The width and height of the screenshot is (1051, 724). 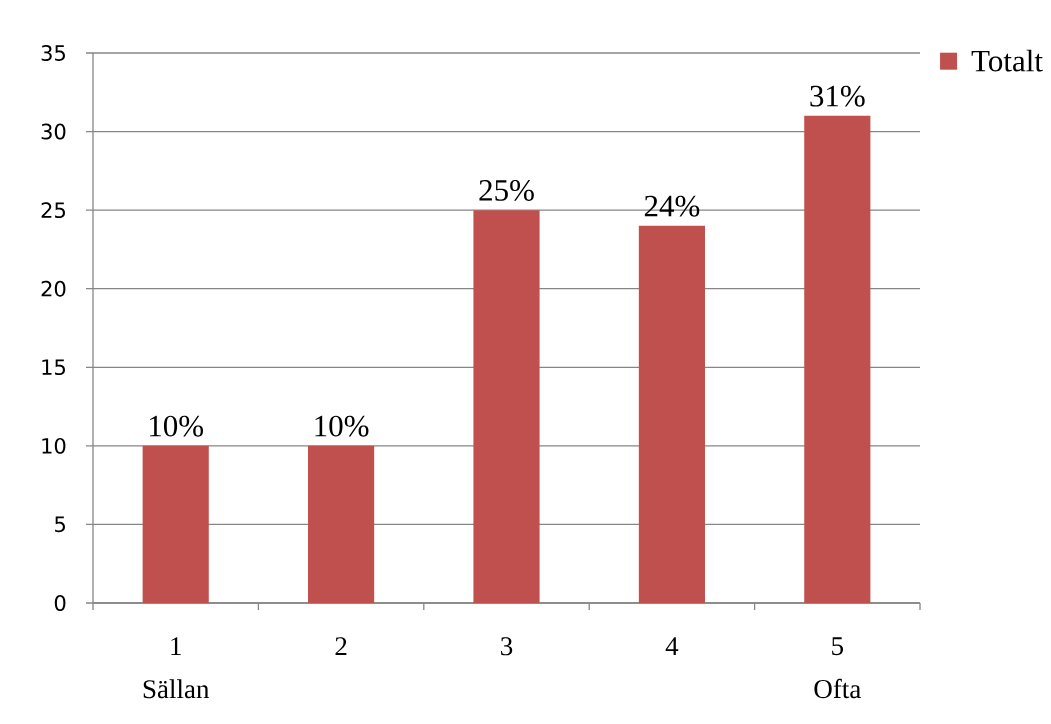 I want to click on y-tick-label: 10, so click(x=54, y=445).